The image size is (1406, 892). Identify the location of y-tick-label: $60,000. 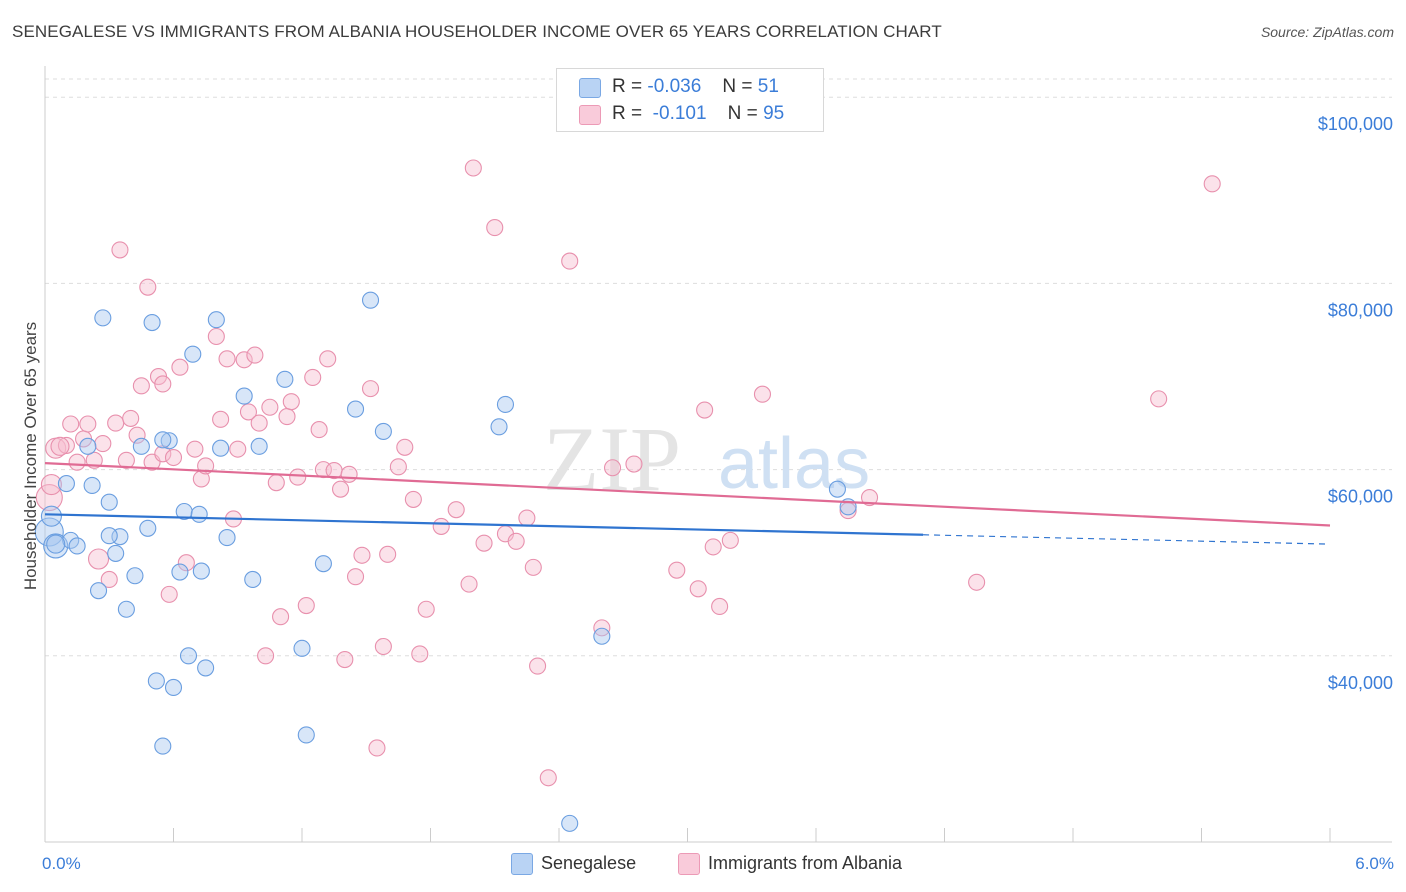
(1360, 497).